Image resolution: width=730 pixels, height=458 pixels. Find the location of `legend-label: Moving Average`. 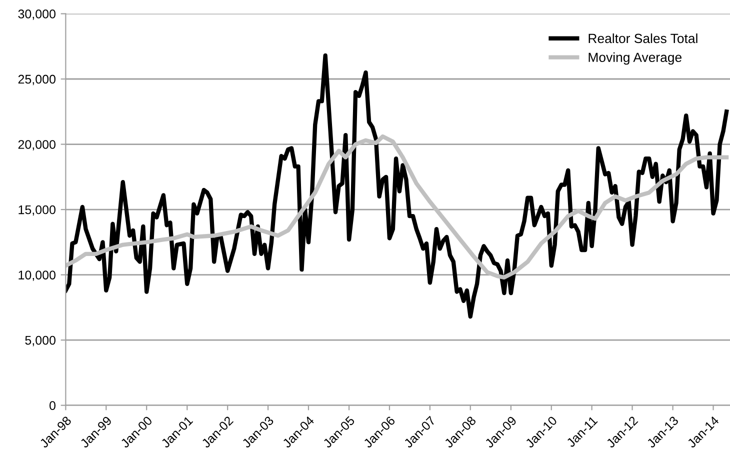

legend-label: Moving Average is located at coordinates (635, 58).